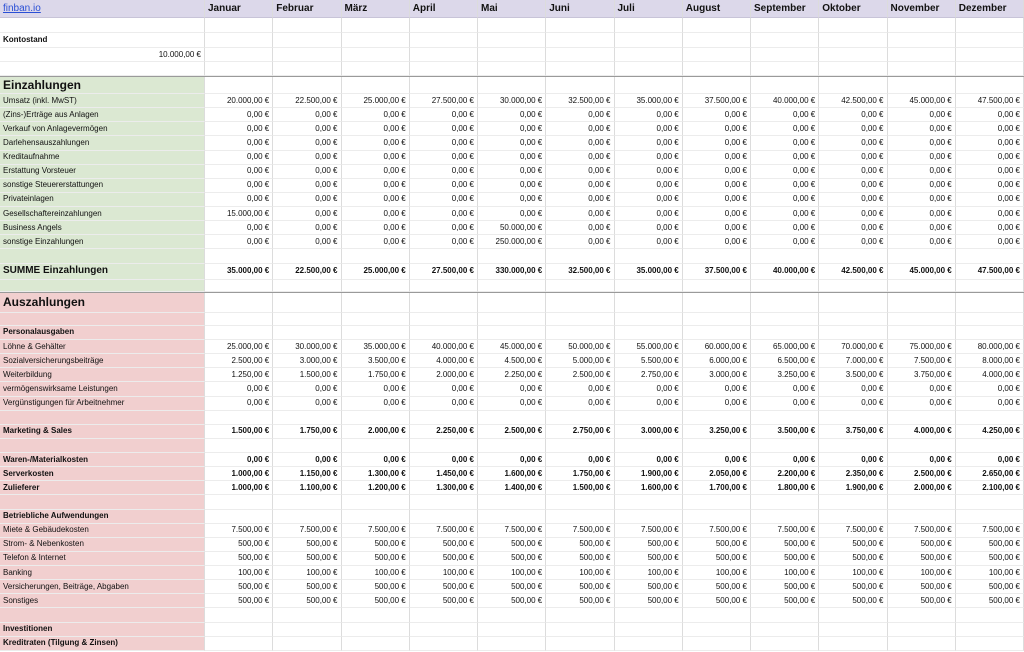 The height and width of the screenshot is (652, 1024). Describe the element at coordinates (989, 431) in the screenshot. I see `value-cell: 4.250,00 €` at that location.